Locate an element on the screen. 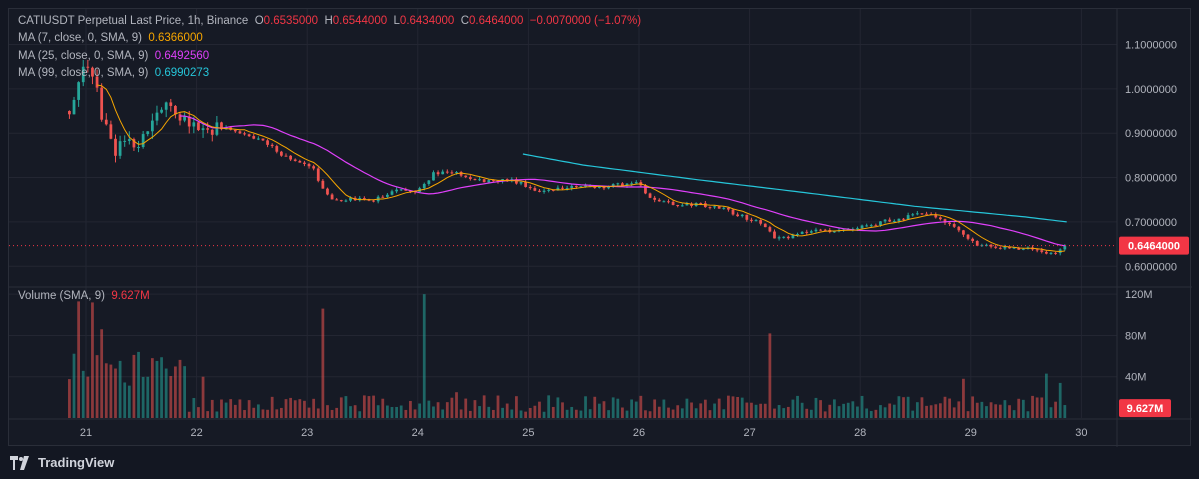 Image resolution: width=1199 pixels, height=479 pixels. ma99-legend: MA (99, close, 0, SMA, 9) 0.6990273 is located at coordinates (113, 73).